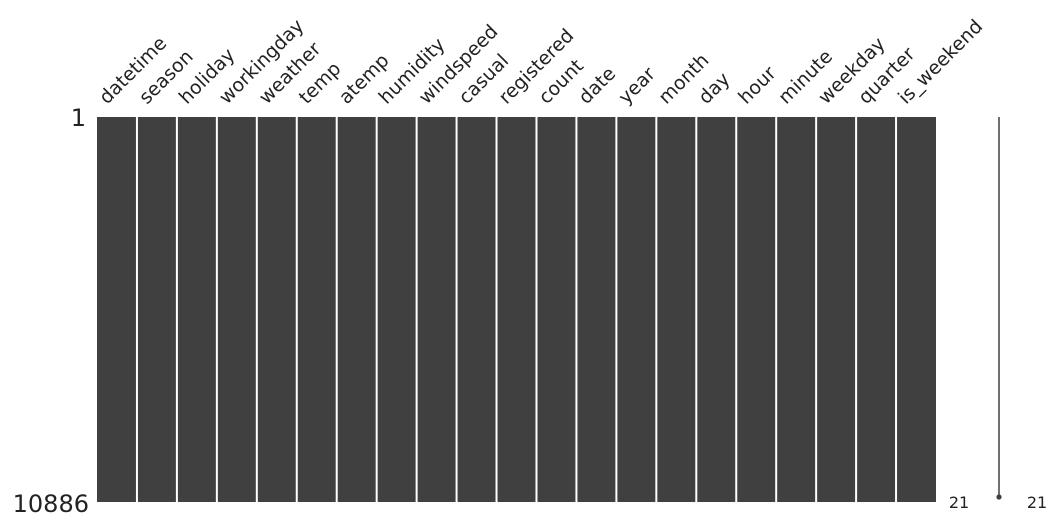 The width and height of the screenshot is (1058, 532). What do you see at coordinates (356, 309) in the screenshot?
I see `column-cell-atemp` at bounding box center [356, 309].